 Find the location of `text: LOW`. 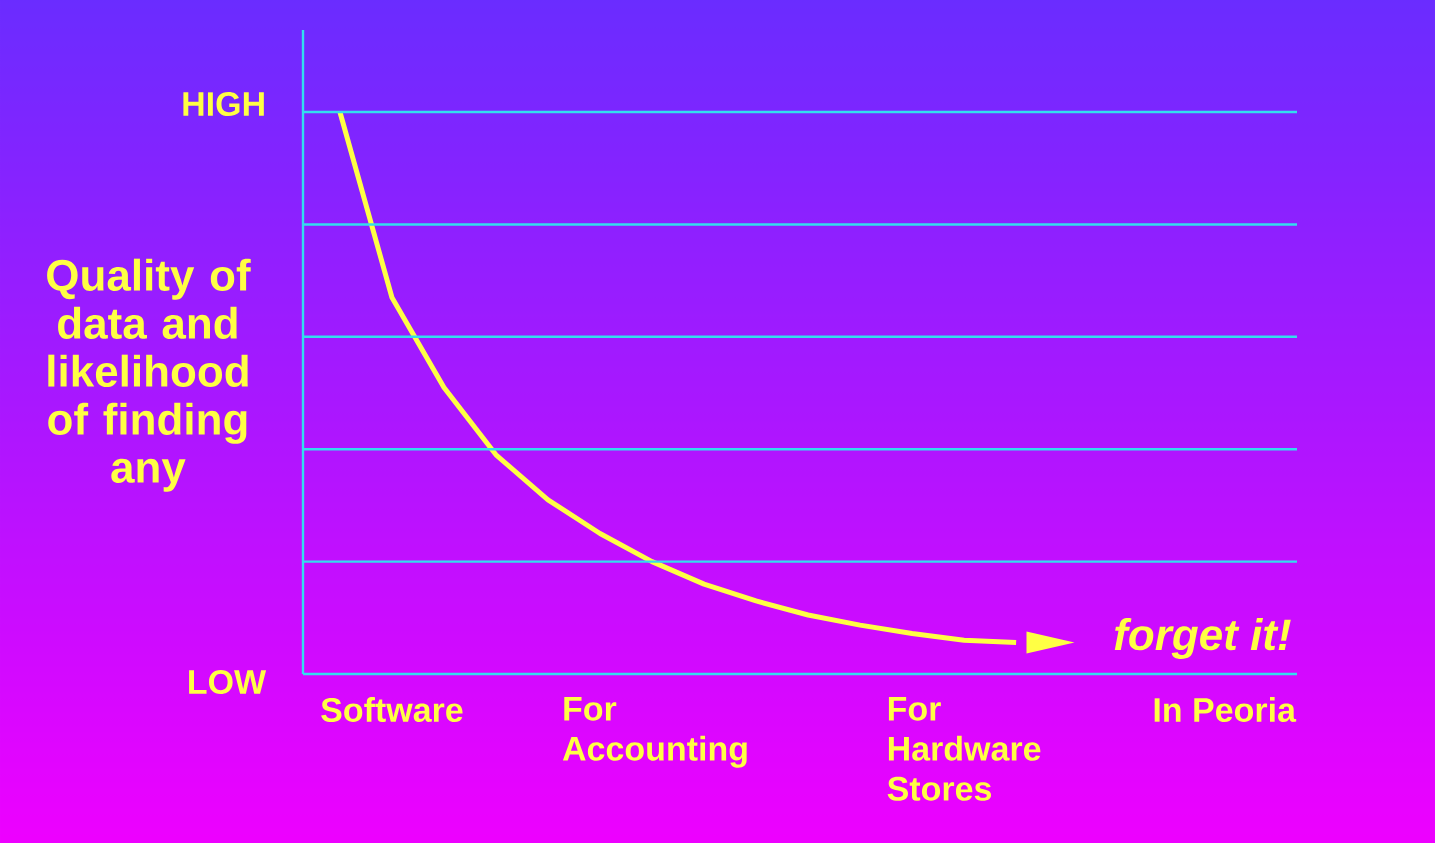

text: LOW is located at coordinates (228, 682).